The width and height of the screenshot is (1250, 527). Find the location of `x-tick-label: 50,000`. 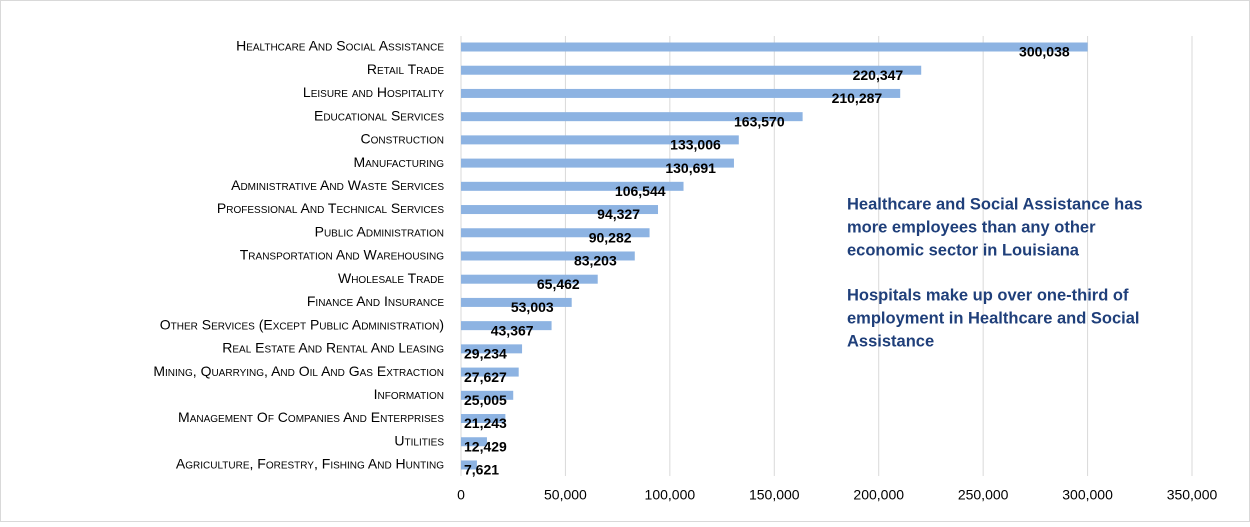

x-tick-label: 50,000 is located at coordinates (565, 495).